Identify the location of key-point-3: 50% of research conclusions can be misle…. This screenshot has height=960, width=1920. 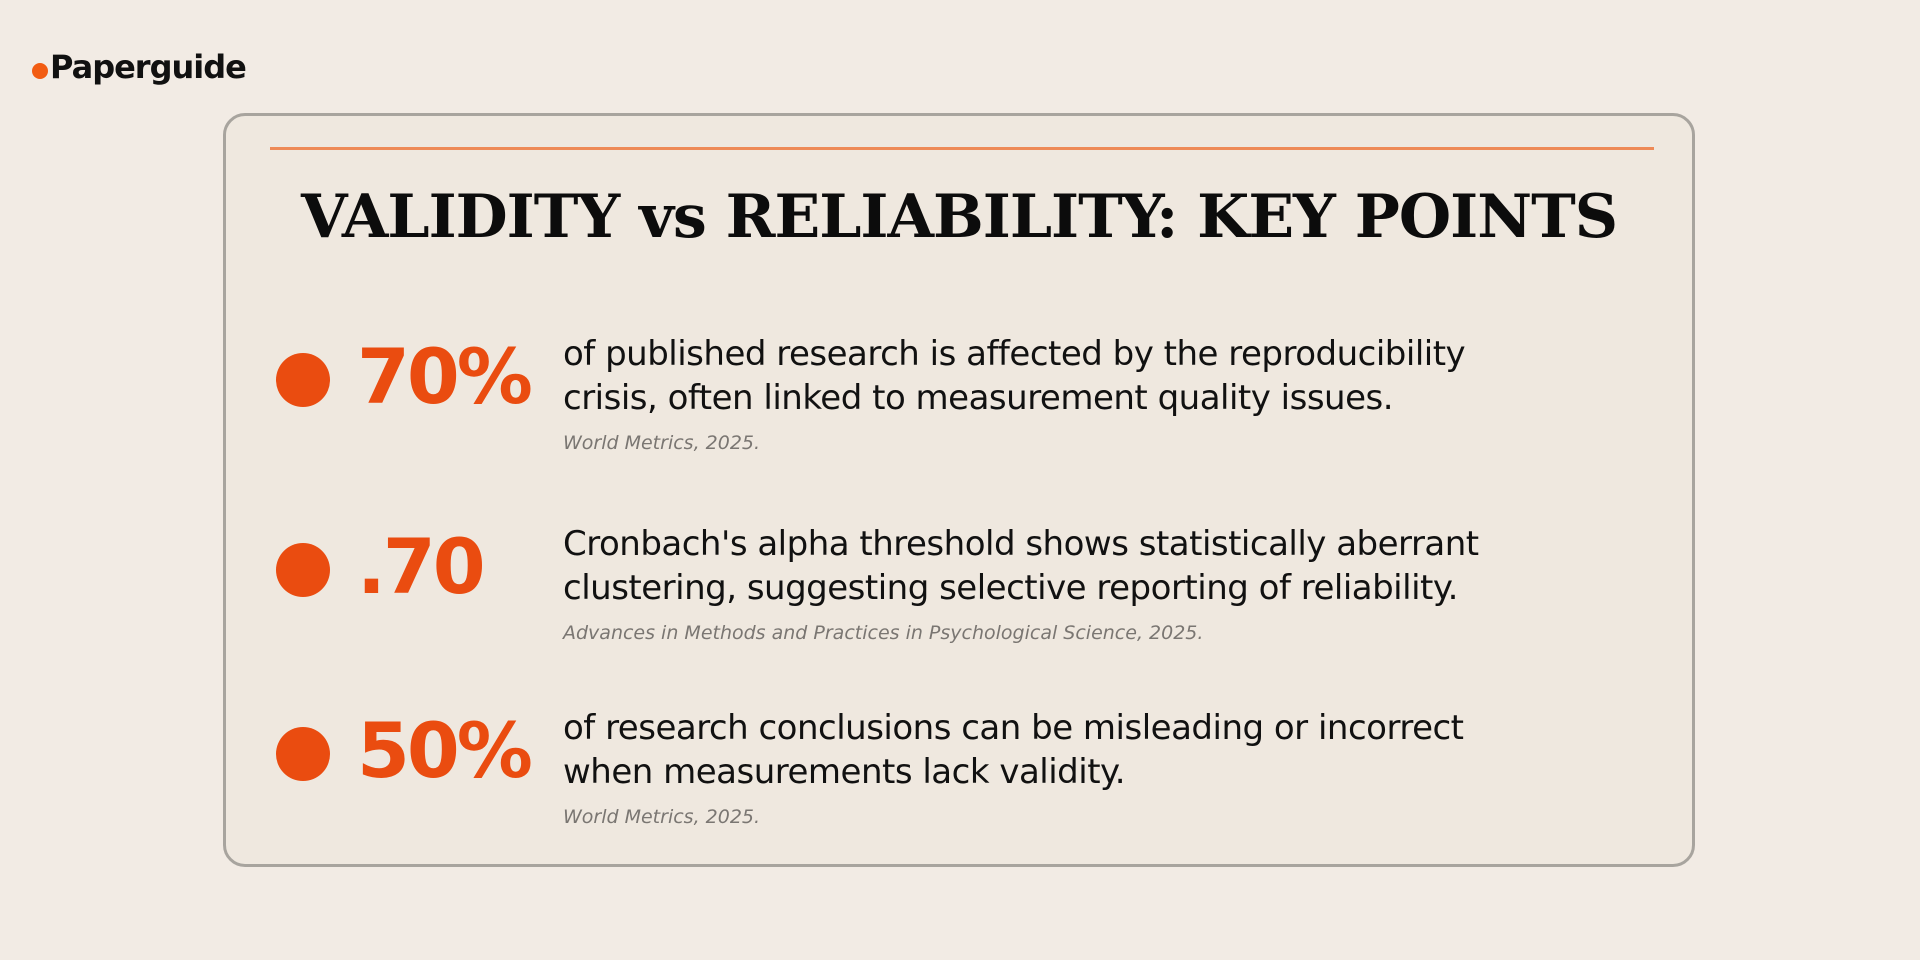
(944, 767).